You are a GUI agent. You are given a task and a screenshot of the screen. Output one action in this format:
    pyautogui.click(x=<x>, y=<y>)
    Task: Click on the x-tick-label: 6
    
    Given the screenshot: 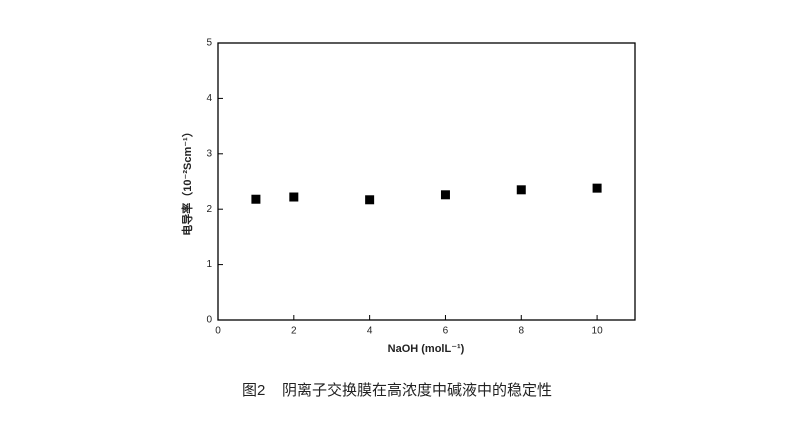 What is the action you would take?
    pyautogui.click(x=446, y=331)
    